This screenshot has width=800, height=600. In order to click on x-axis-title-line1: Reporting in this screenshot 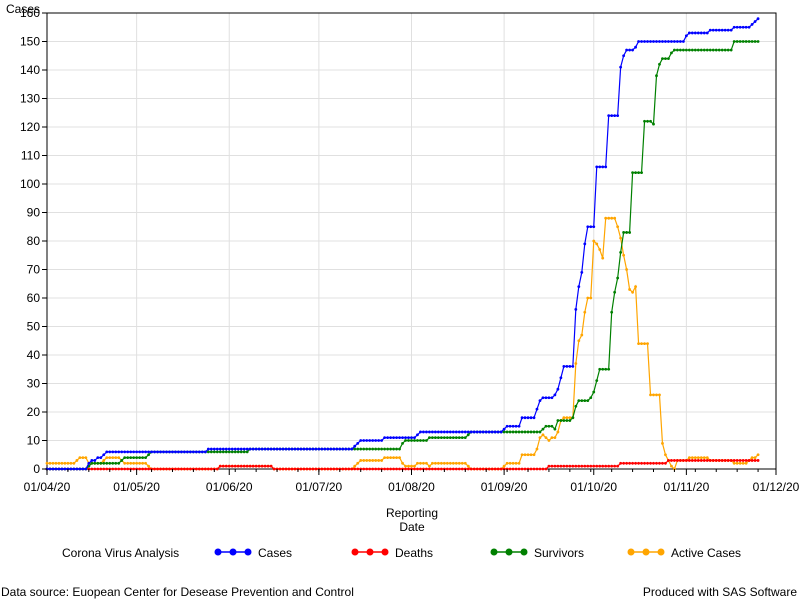, I will do `click(412, 513)`.